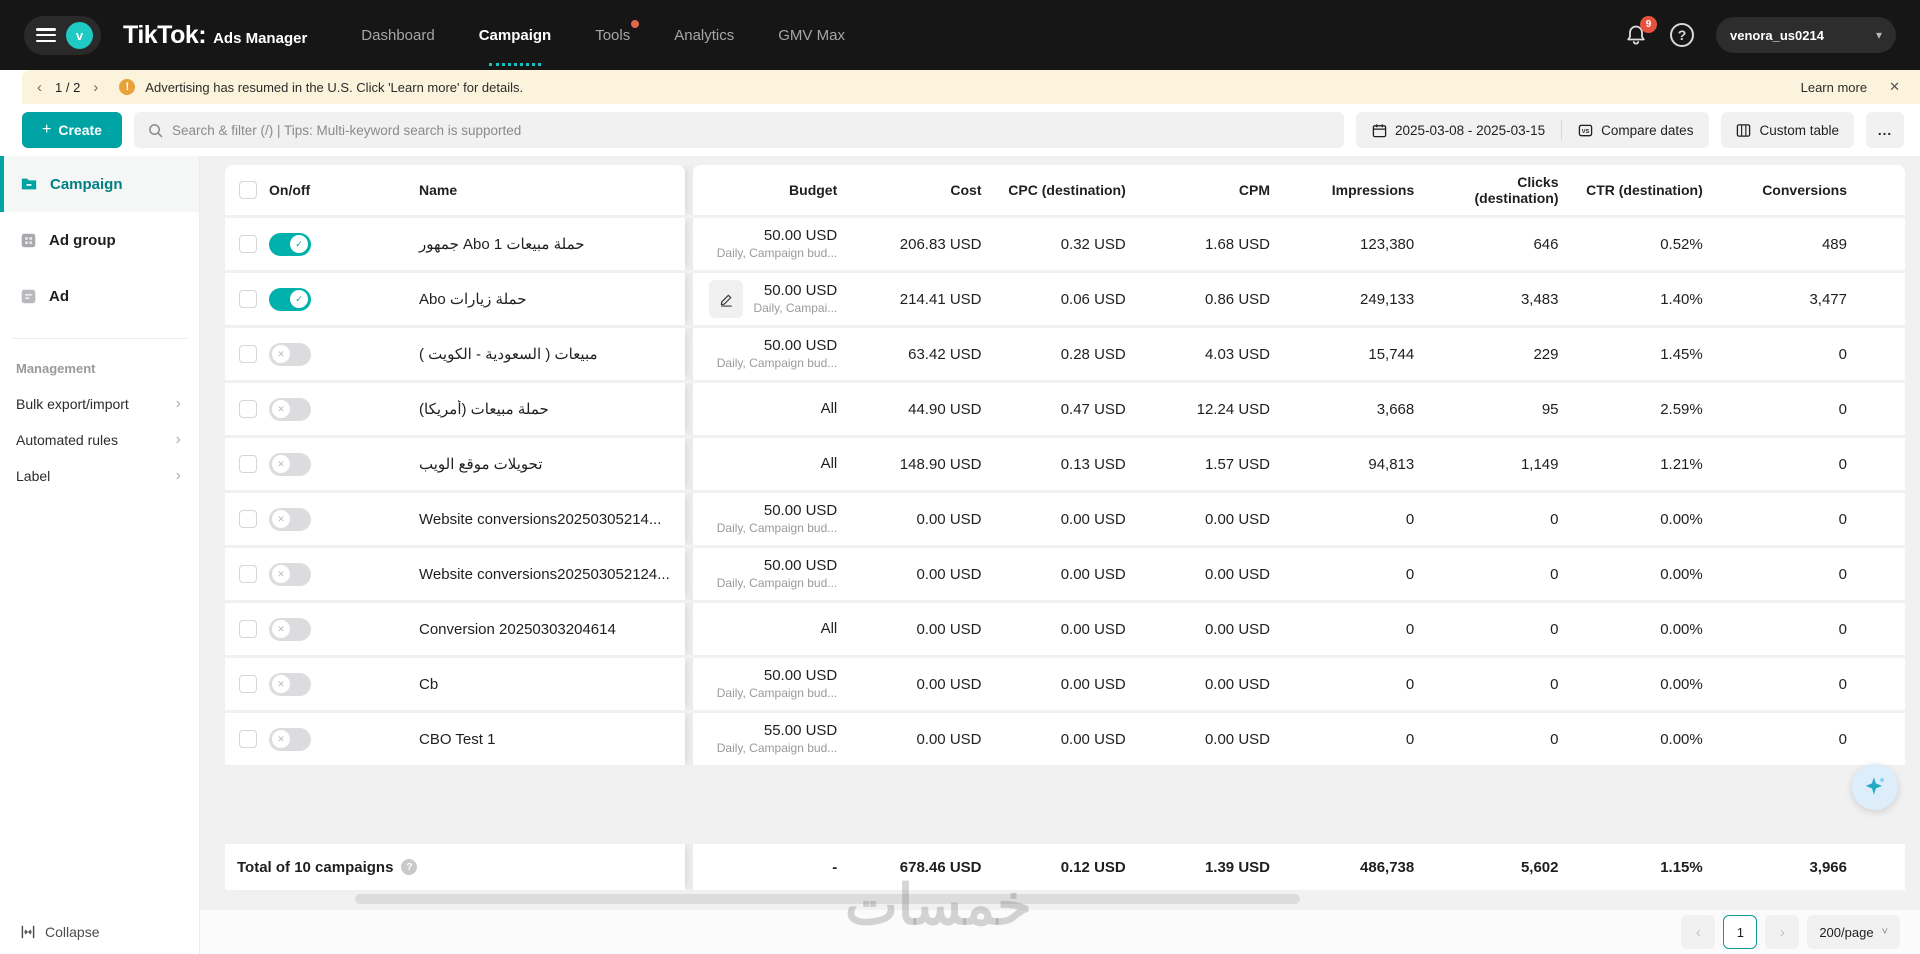 The image size is (1920, 954). I want to click on mgmt-item-label: Label, so click(33, 476).